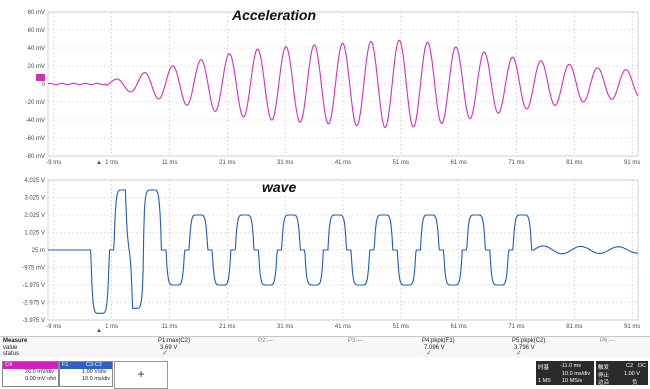  What do you see at coordinates (165, 353) in the screenshot?
I see `measure-p1-status: ✓` at bounding box center [165, 353].